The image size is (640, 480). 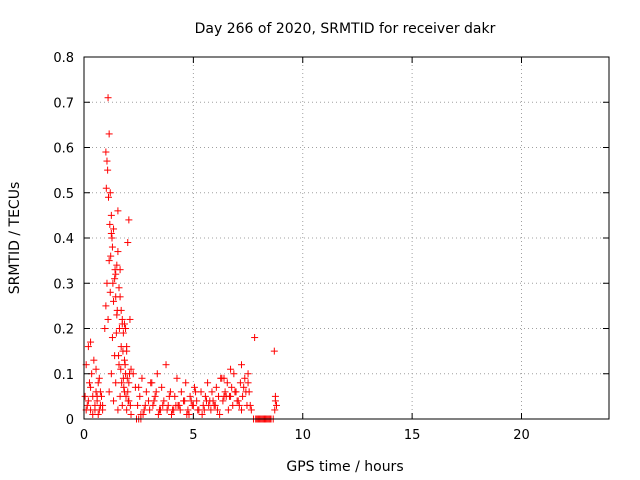 I want to click on x-tick-label: 0, so click(x=84, y=435).